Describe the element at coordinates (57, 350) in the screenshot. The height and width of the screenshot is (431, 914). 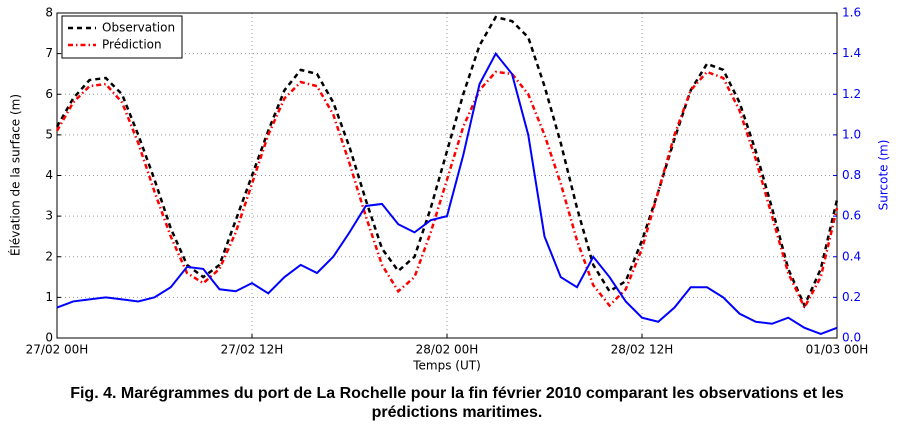
I see `x-tick-label: 27/02 00H` at that location.